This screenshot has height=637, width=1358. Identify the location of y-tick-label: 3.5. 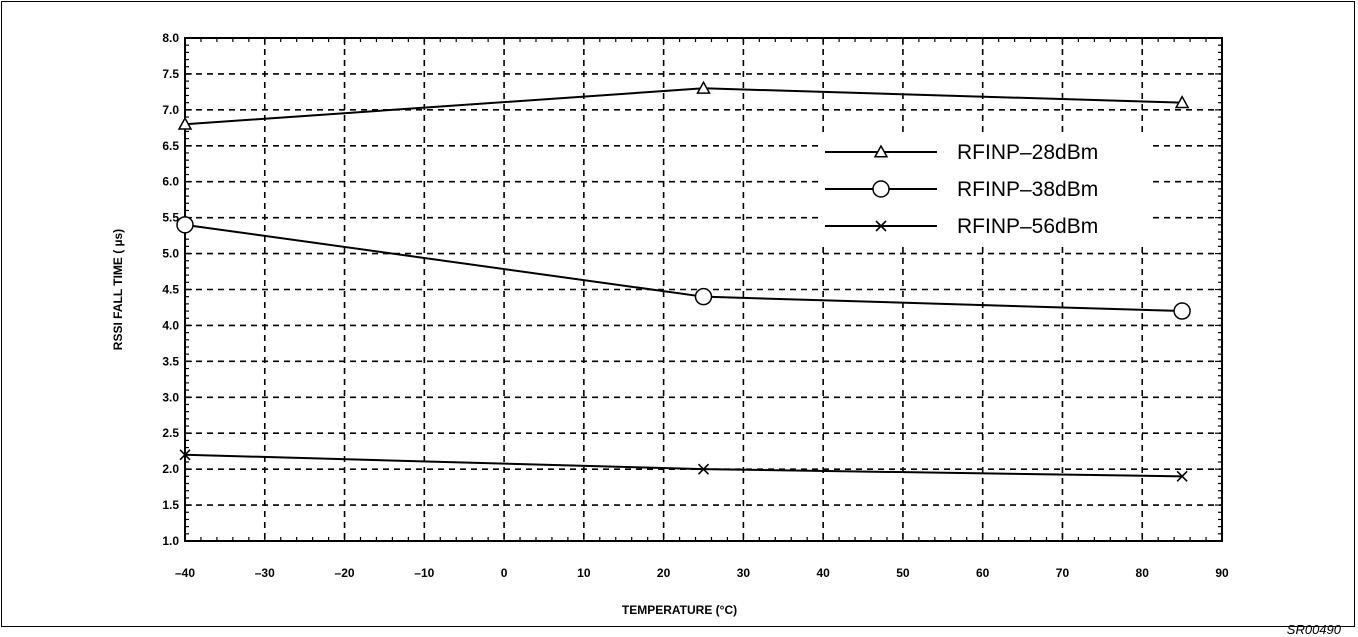
(170, 361).